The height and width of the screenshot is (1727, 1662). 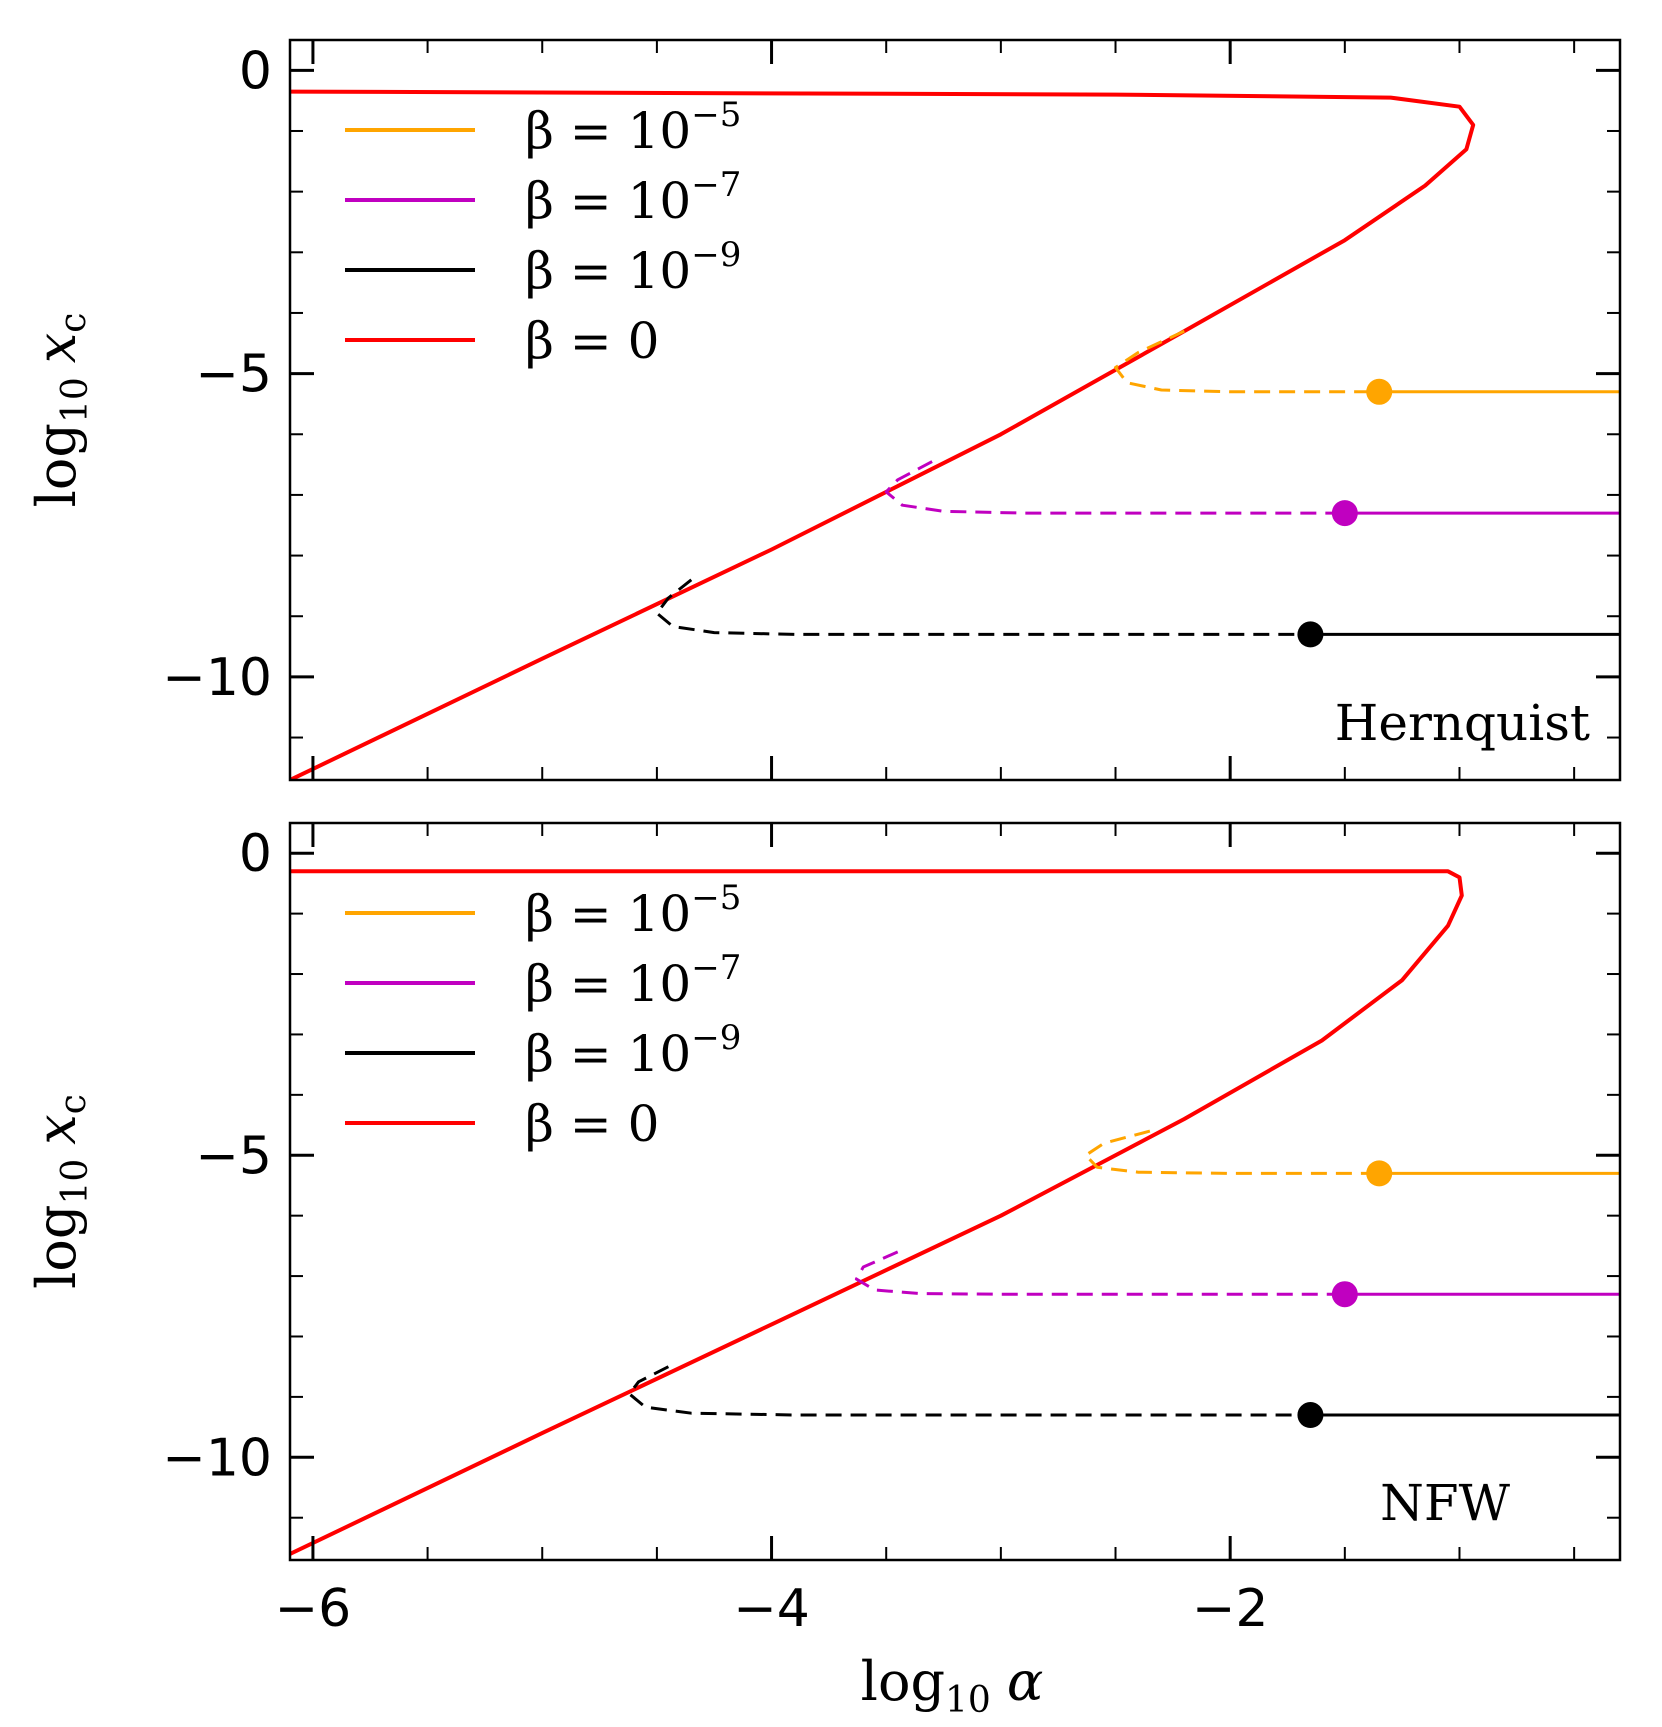 I want to click on x-tick-label: −2, so click(x=1230, y=1609).